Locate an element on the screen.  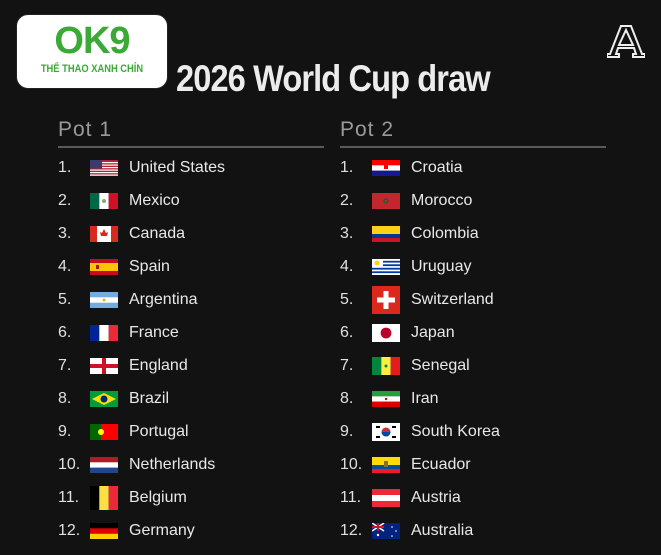
watermark-brand: OK9 is located at coordinates (92, 41).